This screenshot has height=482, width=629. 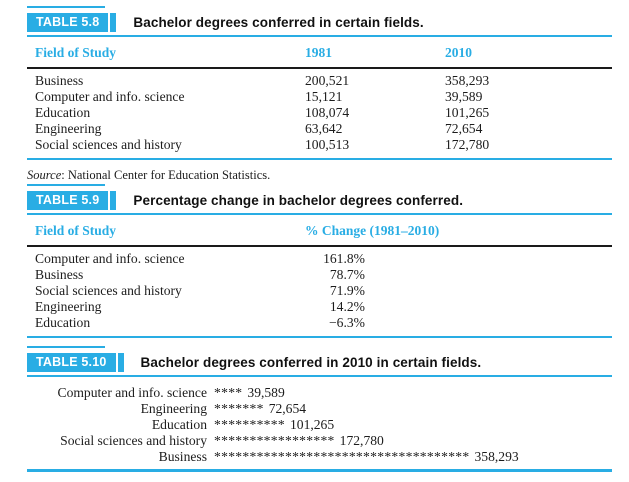 What do you see at coordinates (372, 230) in the screenshot?
I see `col-header-pct-change: % Change (1981–2010)` at bounding box center [372, 230].